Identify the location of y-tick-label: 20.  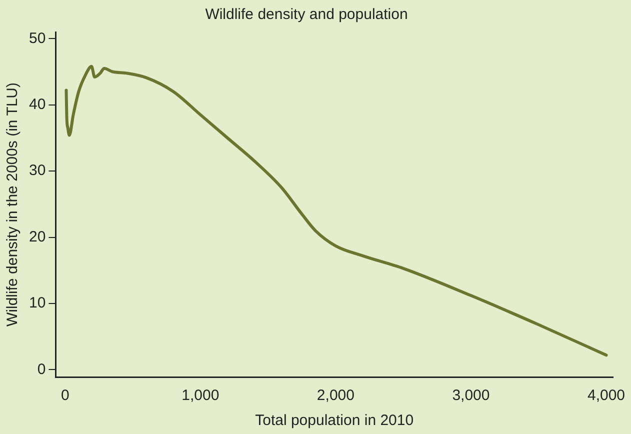
(37, 237).